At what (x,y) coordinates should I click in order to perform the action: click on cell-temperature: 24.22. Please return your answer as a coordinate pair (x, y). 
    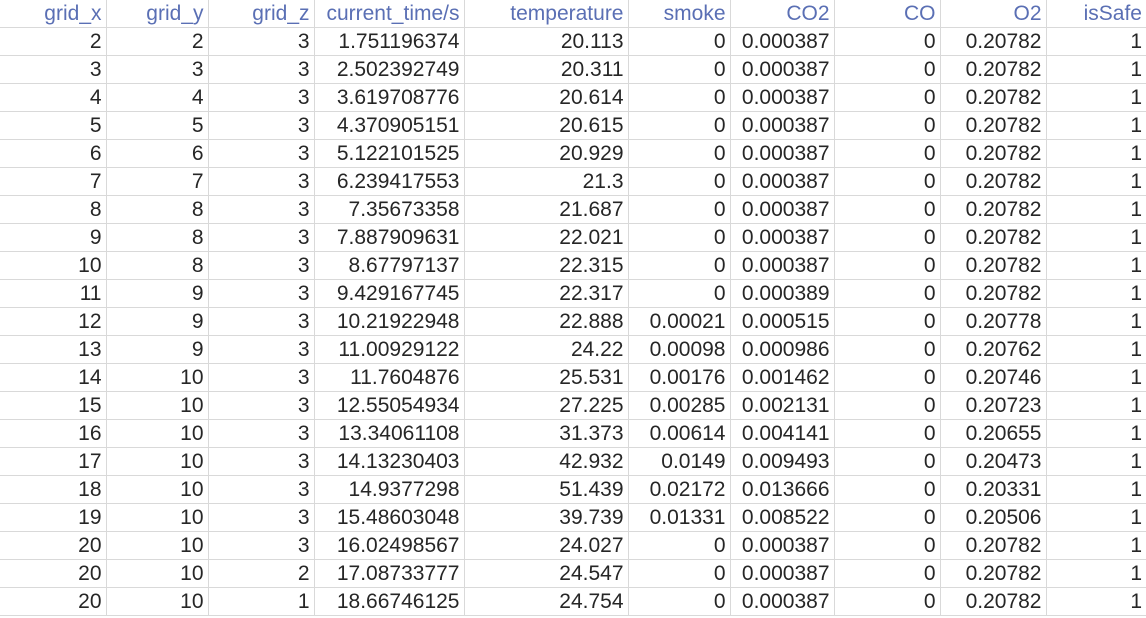
    Looking at the image, I should click on (546, 349).